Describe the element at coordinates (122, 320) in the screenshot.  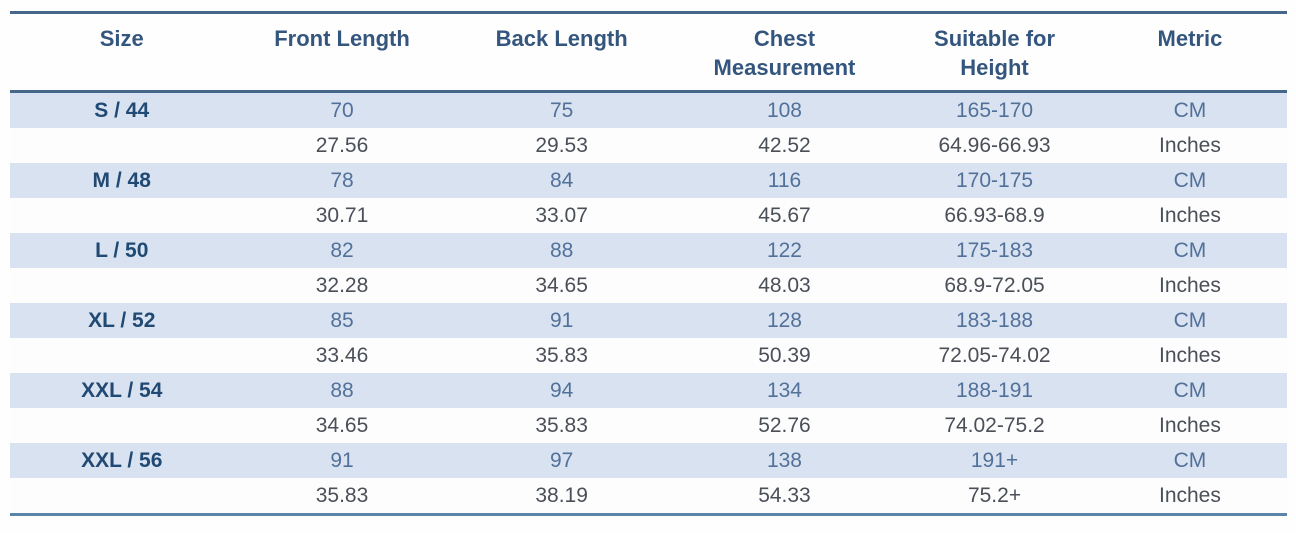
I see `size-cell: XL / 52` at that location.